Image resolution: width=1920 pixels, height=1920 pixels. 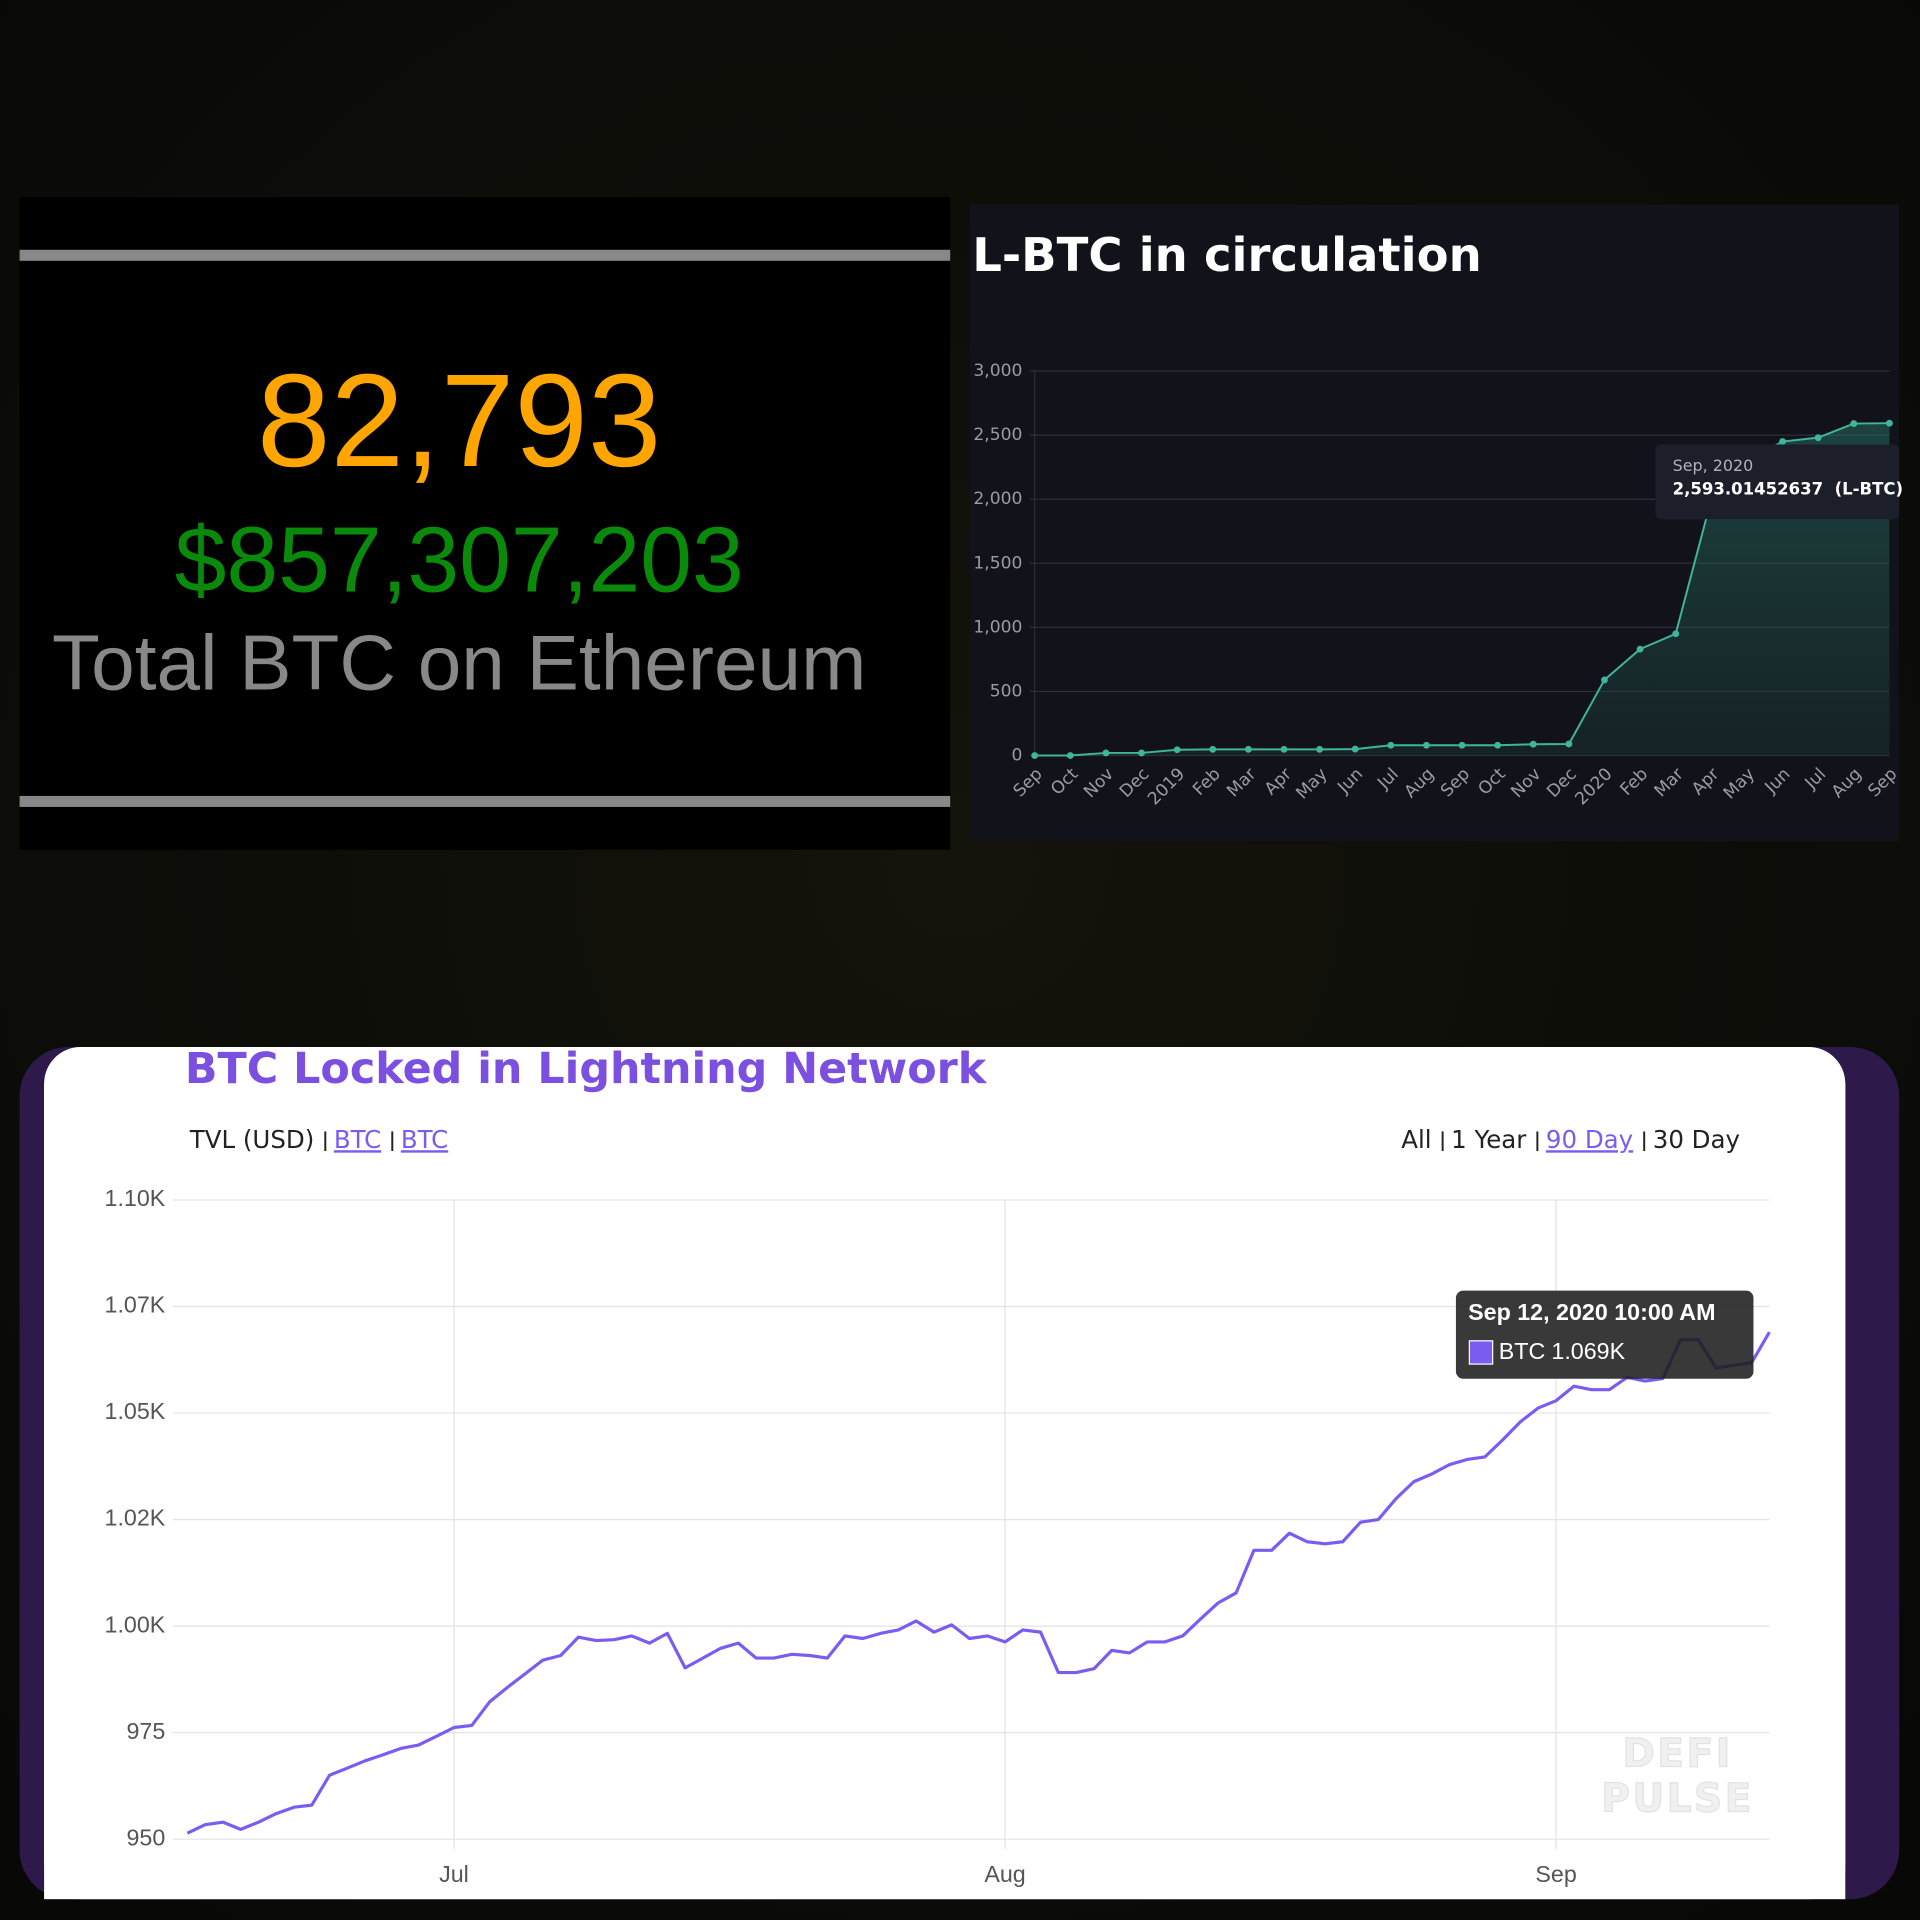 I want to click on y-tick-label: 1.02K, so click(x=135, y=1518).